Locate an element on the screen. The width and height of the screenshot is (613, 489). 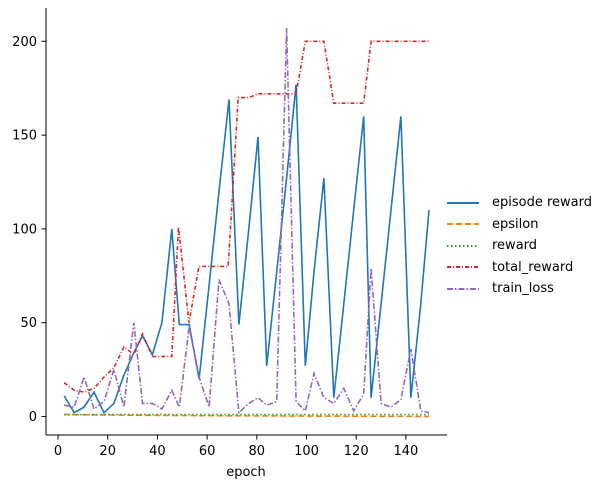
legend-item-epsilon: epsilon is located at coordinates (519, 225).